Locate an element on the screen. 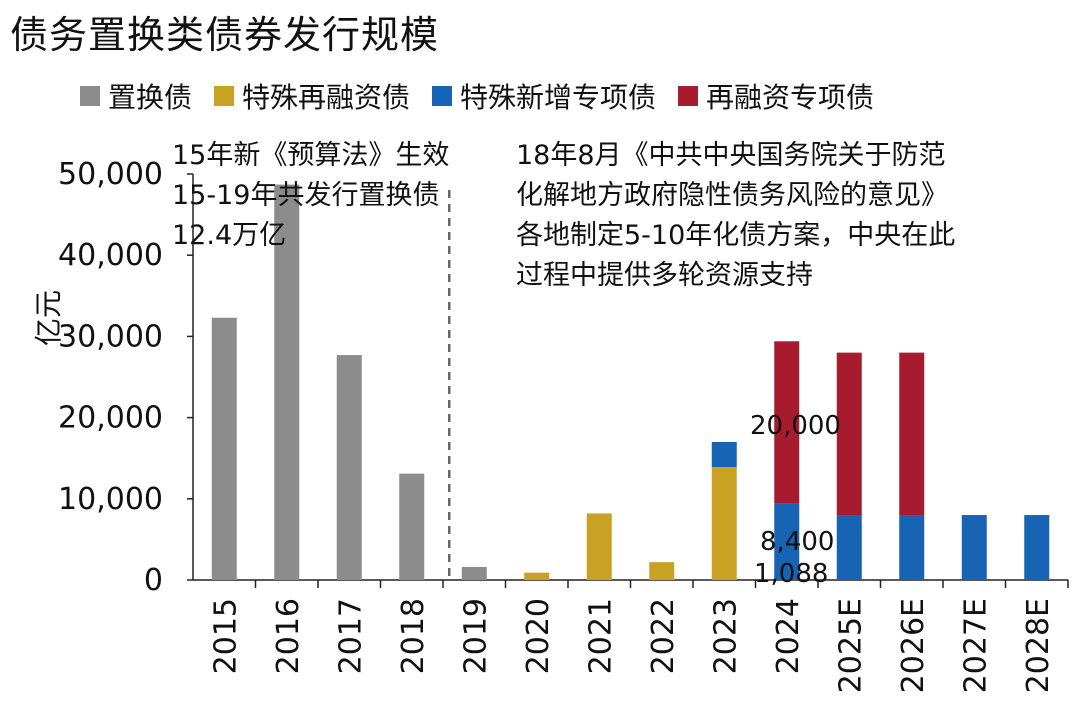 The height and width of the screenshot is (712, 1080). legend-item-replacement: 置换债 is located at coordinates (136, 96).